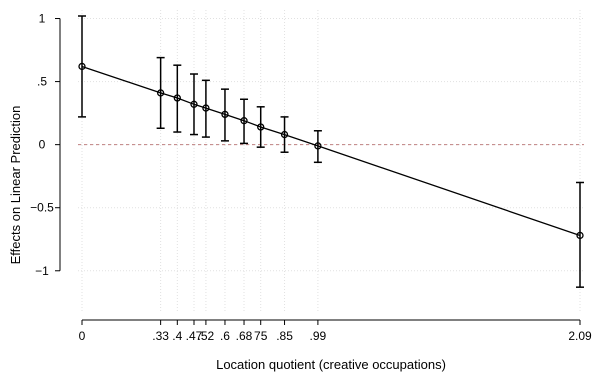 The image size is (596, 376). I want to click on x-tick-label: .99, so click(318, 336).